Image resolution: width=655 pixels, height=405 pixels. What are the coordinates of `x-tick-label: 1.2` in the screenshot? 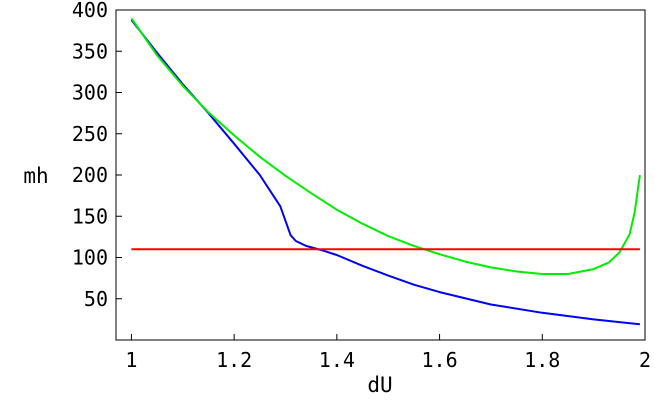 It's located at (234, 360).